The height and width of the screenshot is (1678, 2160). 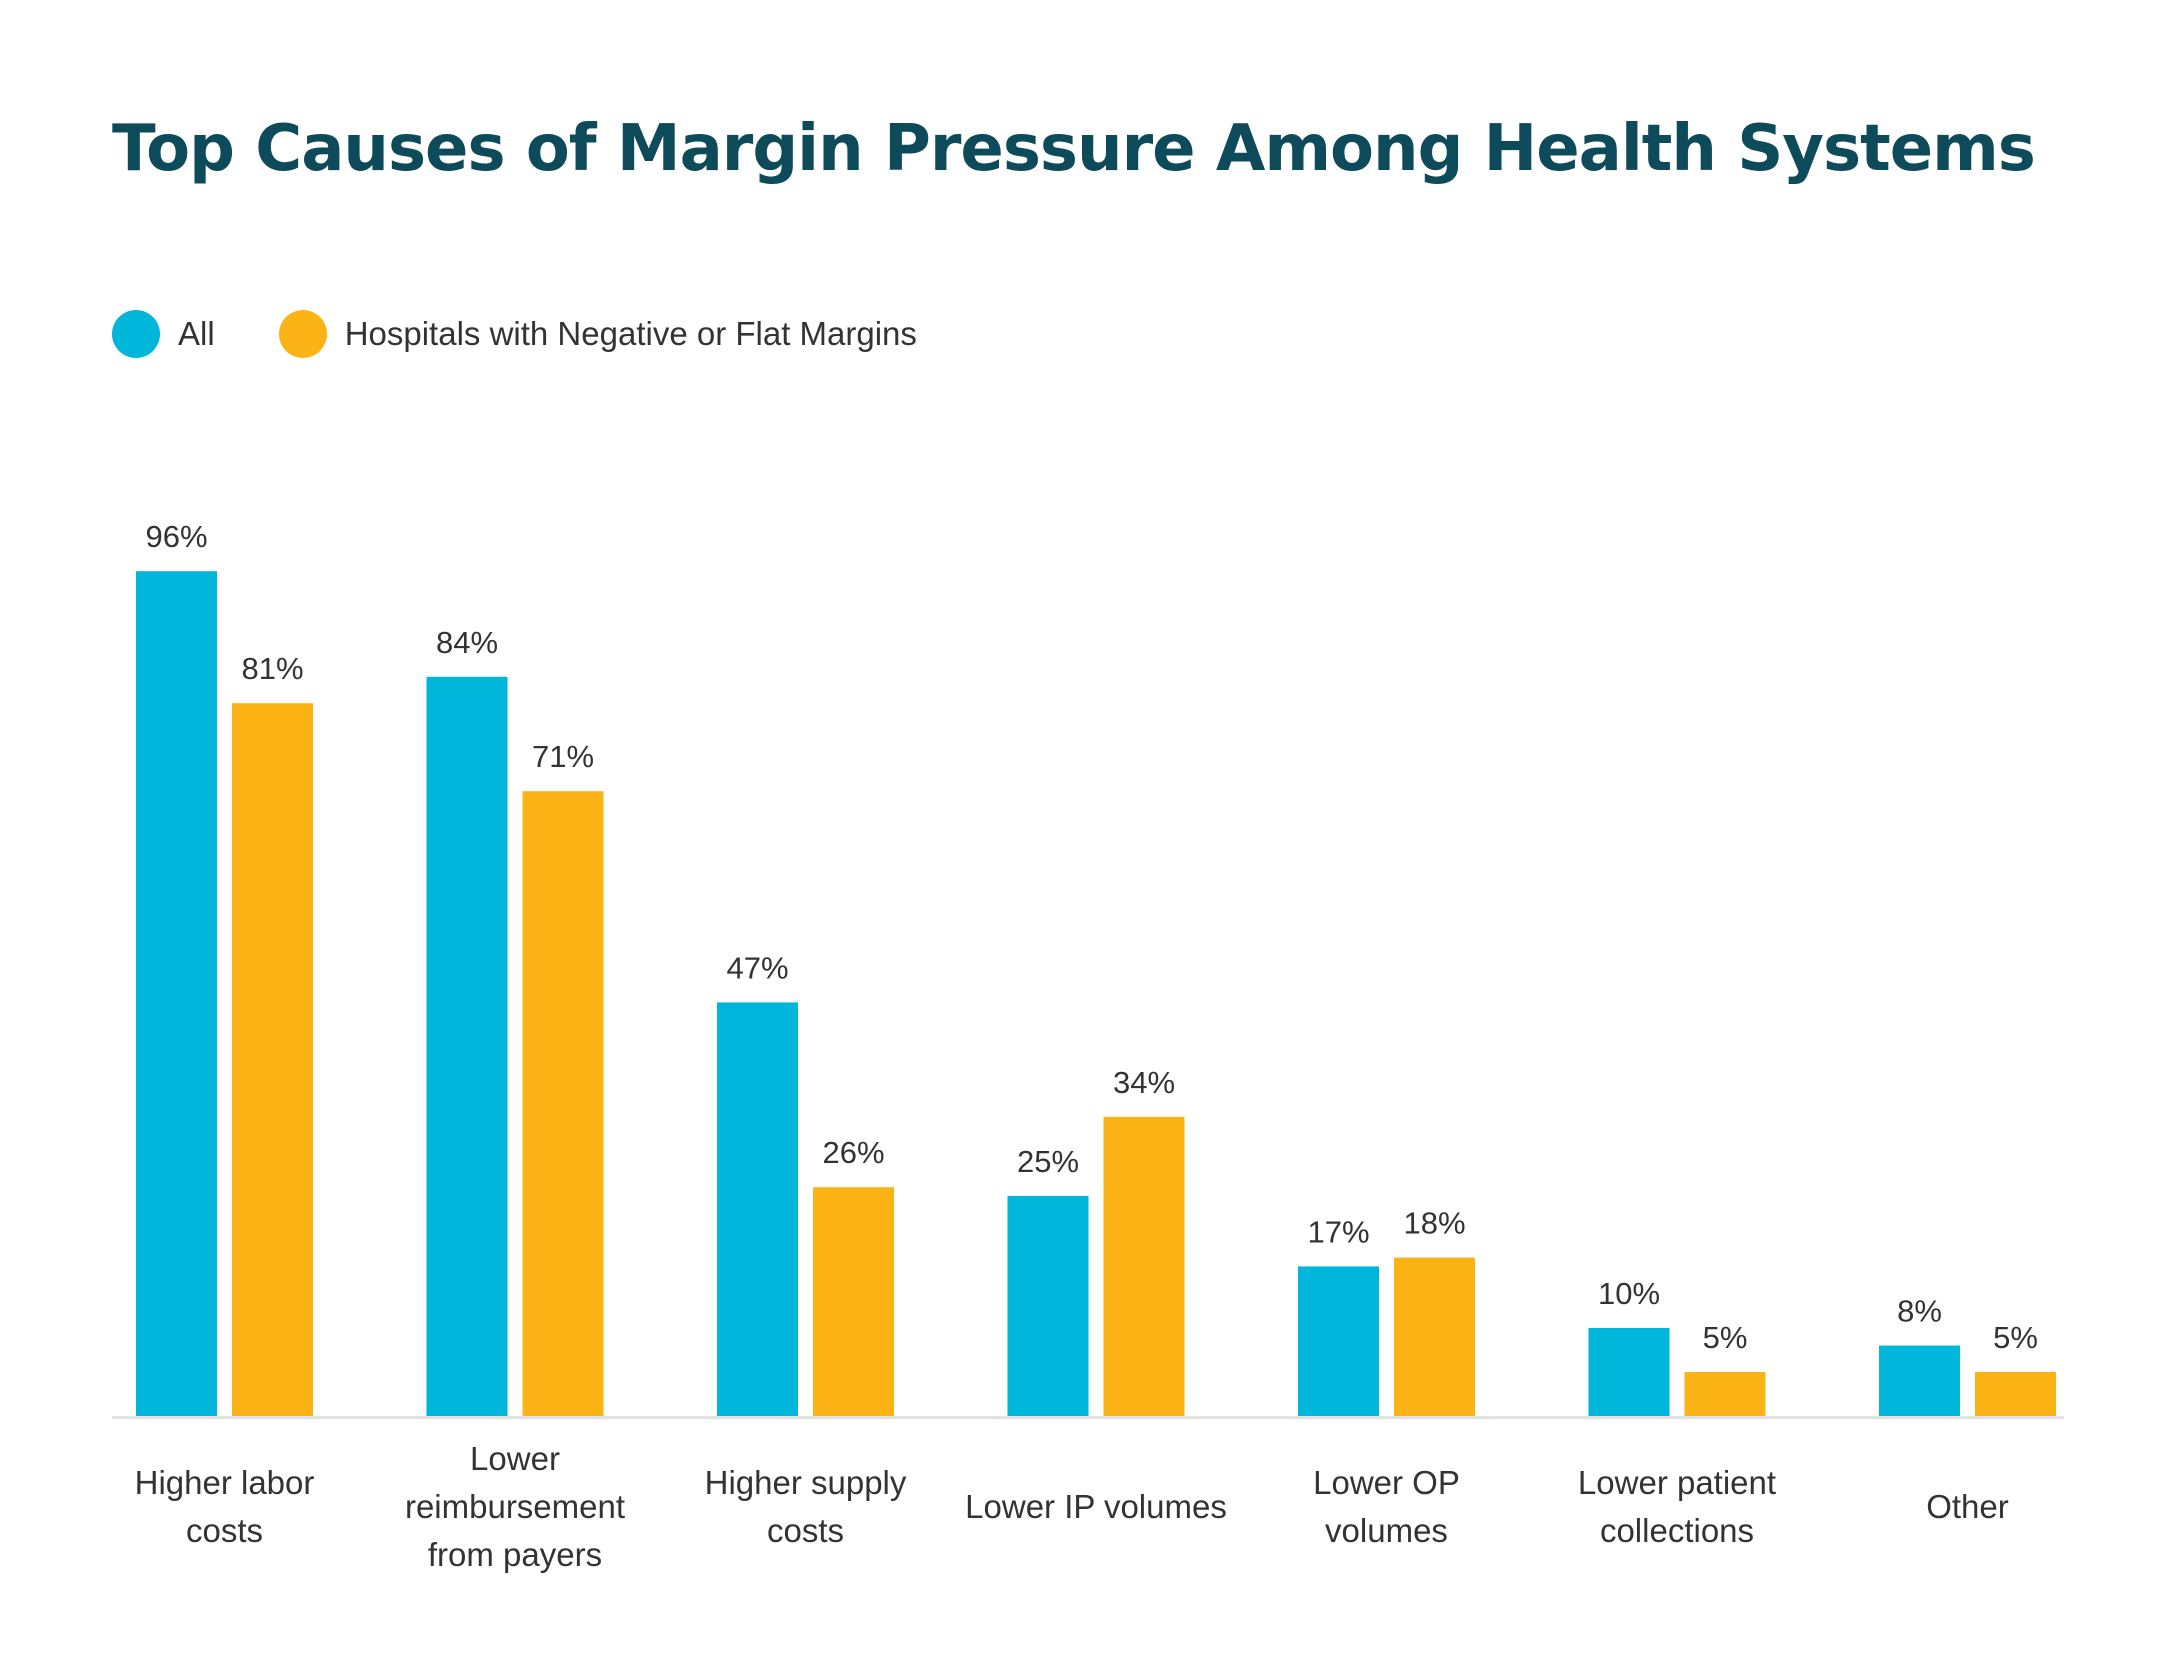 What do you see at coordinates (1144, 1082) in the screenshot?
I see `data-label-negative-flat-lower-ip-volumes: 34%` at bounding box center [1144, 1082].